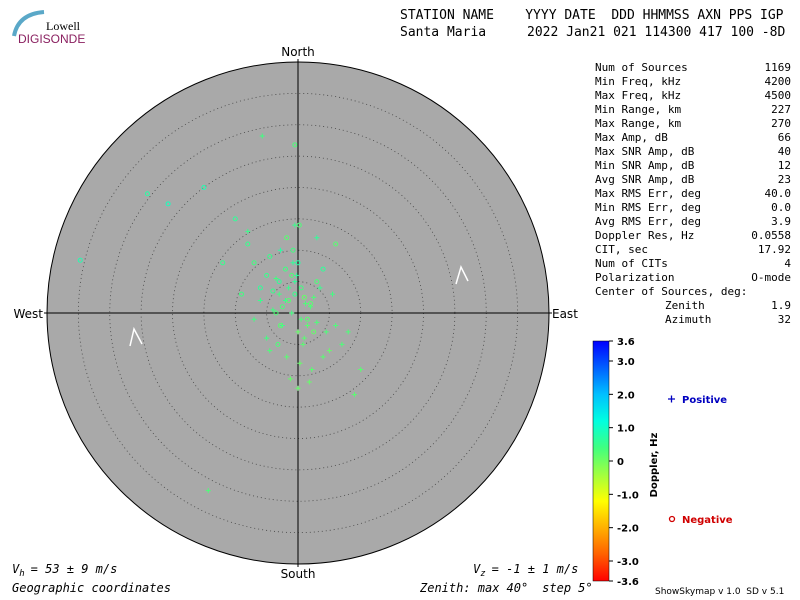  I want to click on stat-value: 0.0, so click(781, 207).